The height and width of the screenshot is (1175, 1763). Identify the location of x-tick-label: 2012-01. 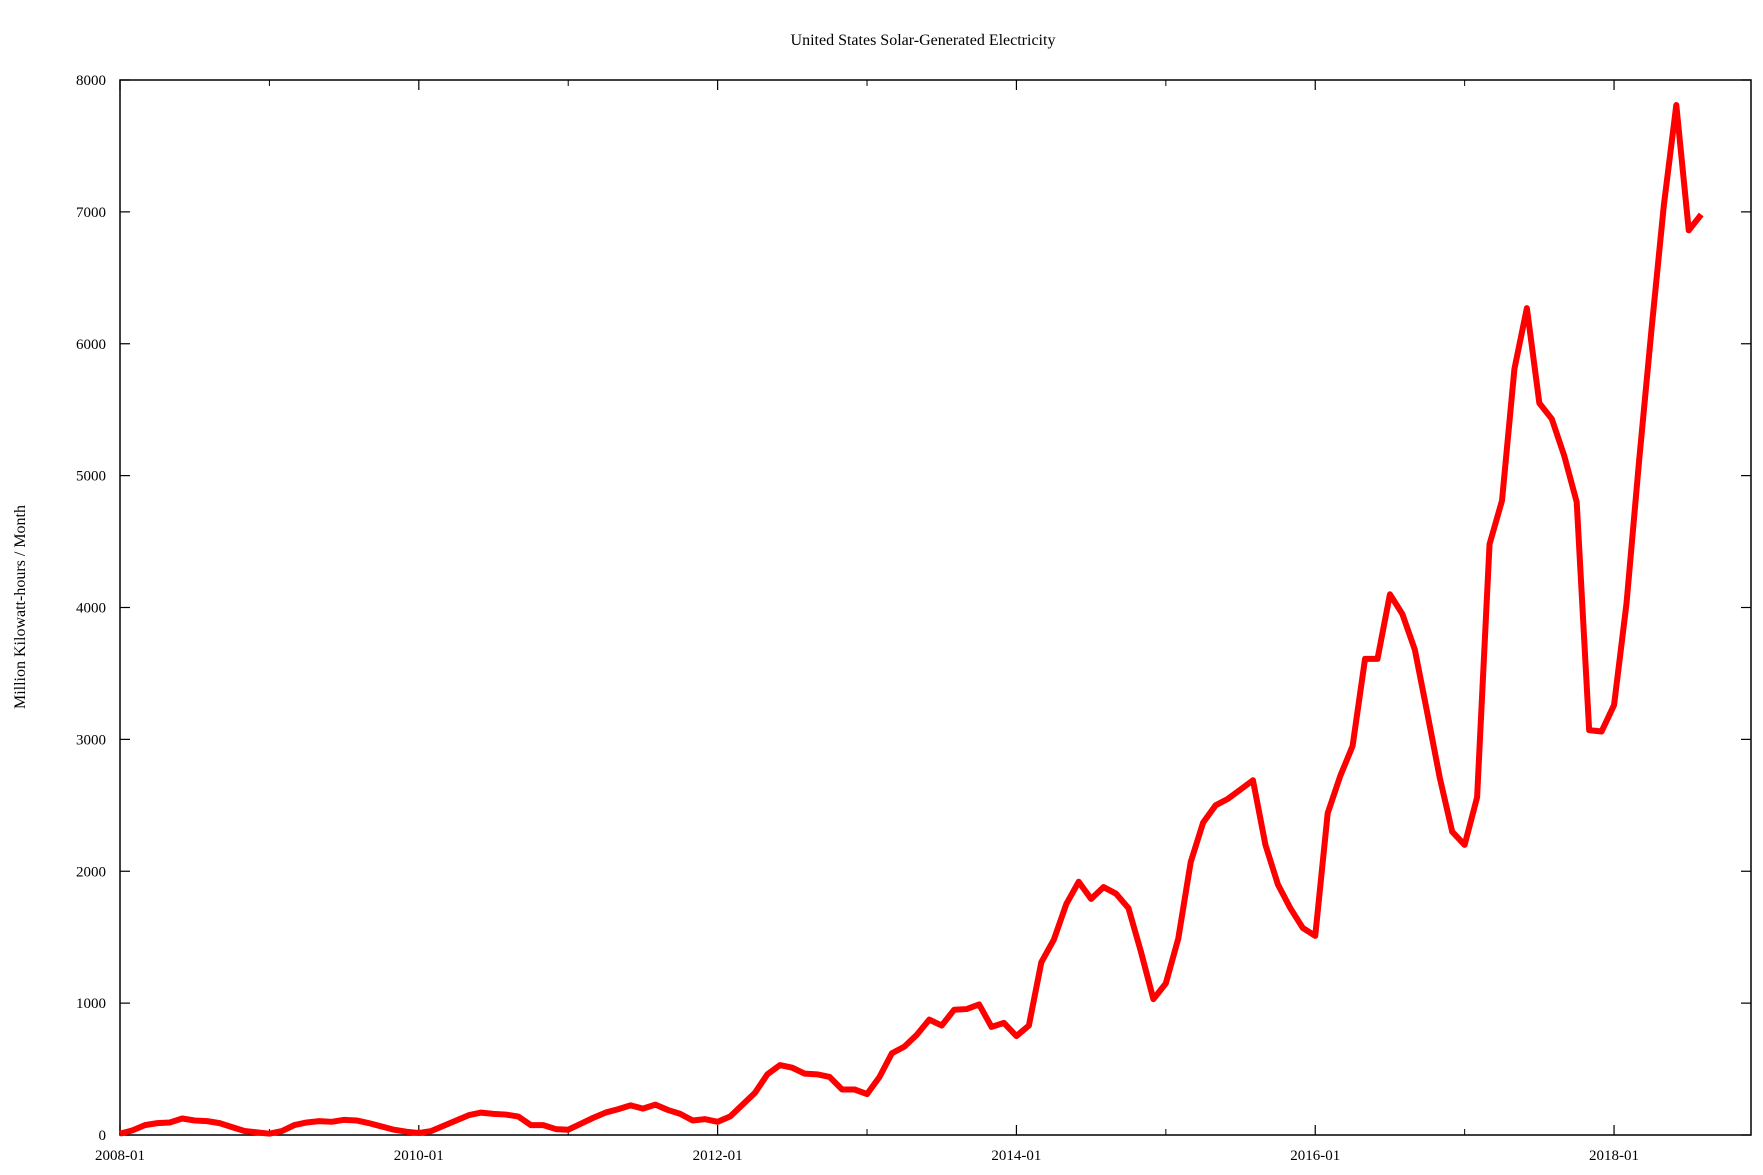
(718, 1156).